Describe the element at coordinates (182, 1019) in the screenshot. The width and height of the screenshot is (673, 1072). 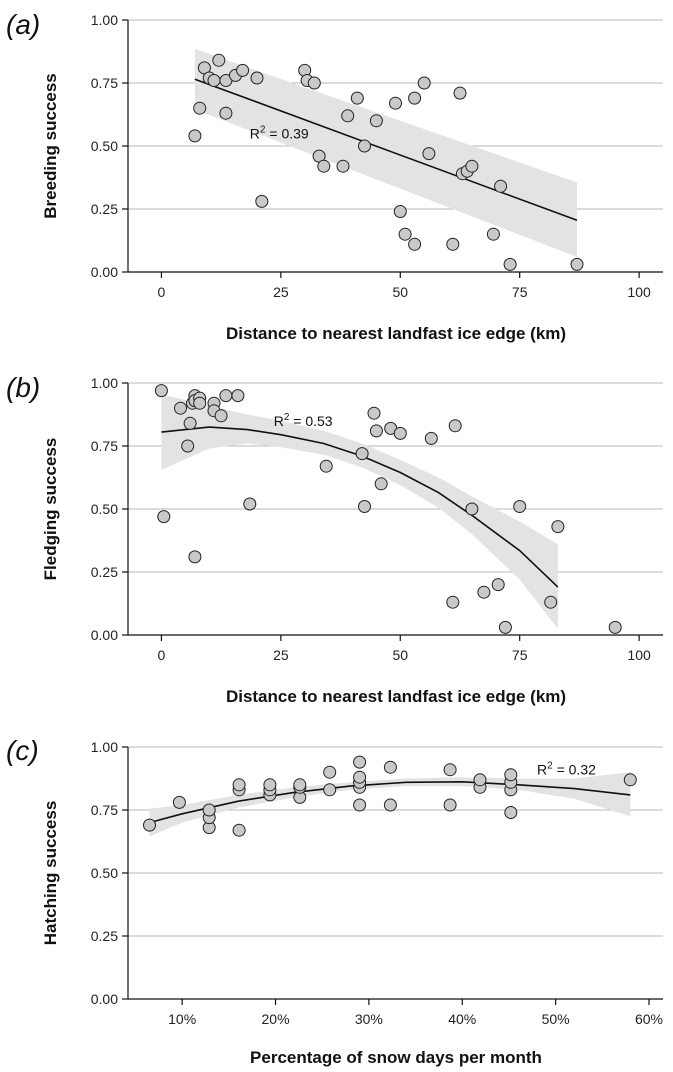
I see `panel-c-x-tick-label: 10%` at that location.